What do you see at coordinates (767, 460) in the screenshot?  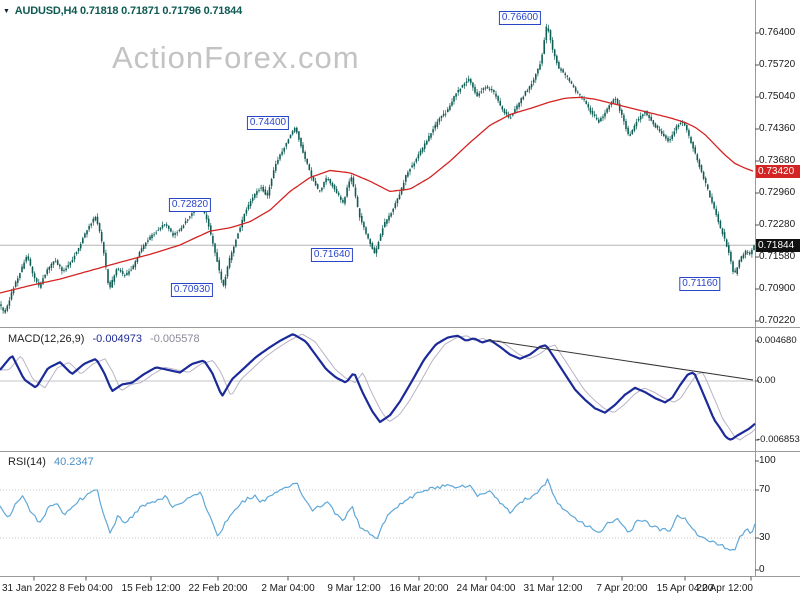 I see `rsi-axis-tick: 100` at bounding box center [767, 460].